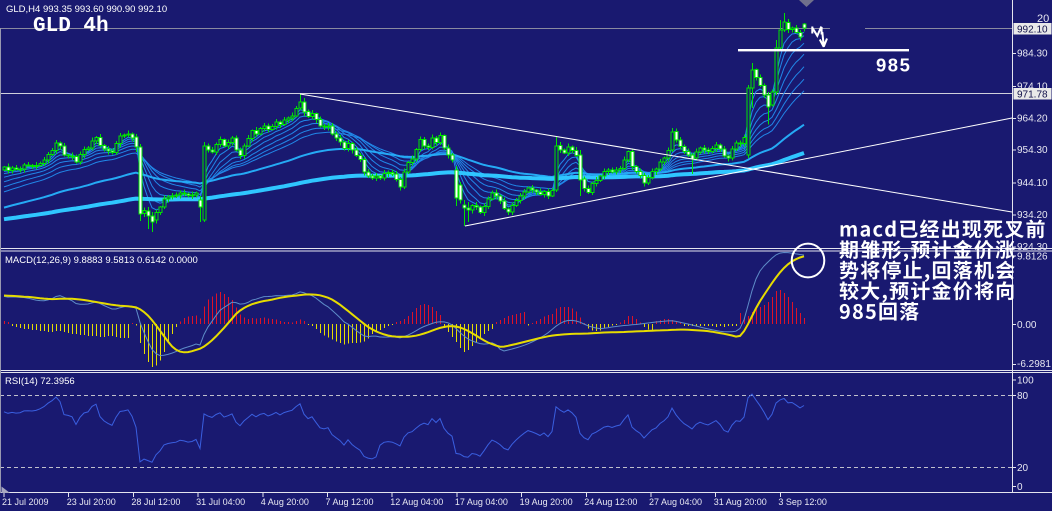  What do you see at coordinates (1032, 150) in the screenshot?
I see `svg-text: 954.30` at bounding box center [1032, 150].